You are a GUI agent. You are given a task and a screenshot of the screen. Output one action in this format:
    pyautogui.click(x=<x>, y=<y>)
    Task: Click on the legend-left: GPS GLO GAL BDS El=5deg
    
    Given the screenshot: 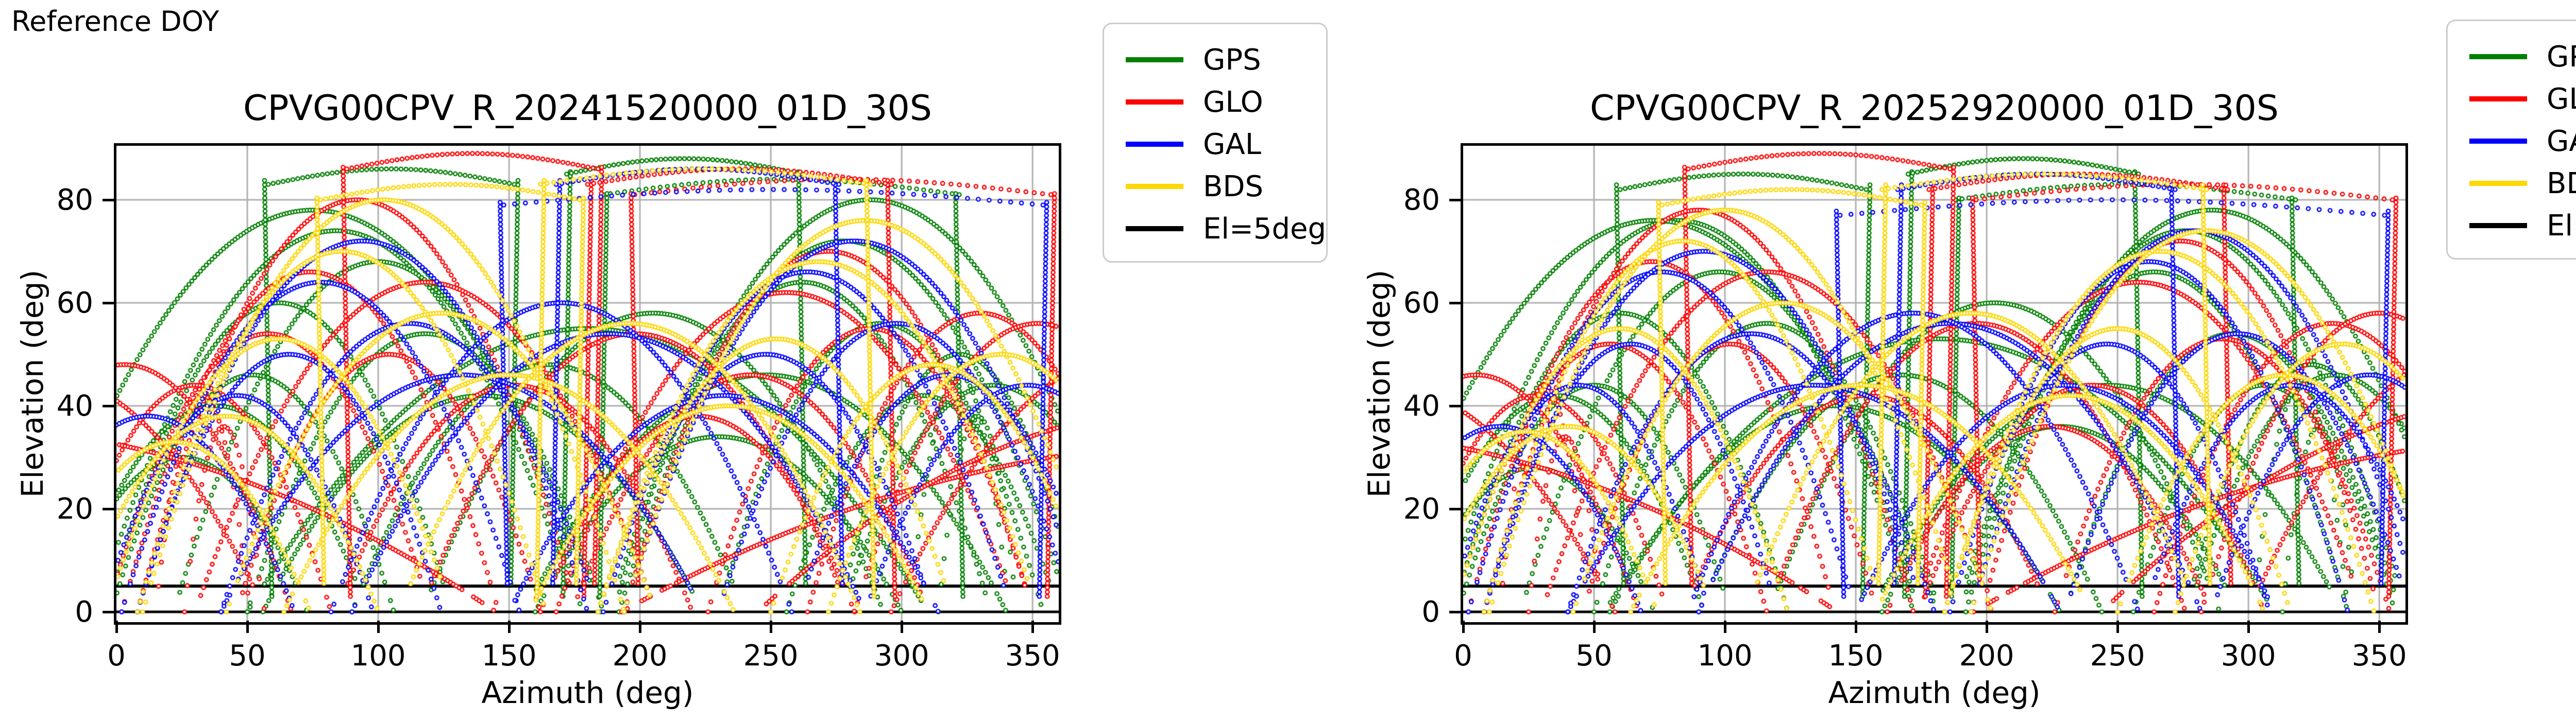 What is the action you would take?
    pyautogui.click(x=1215, y=143)
    